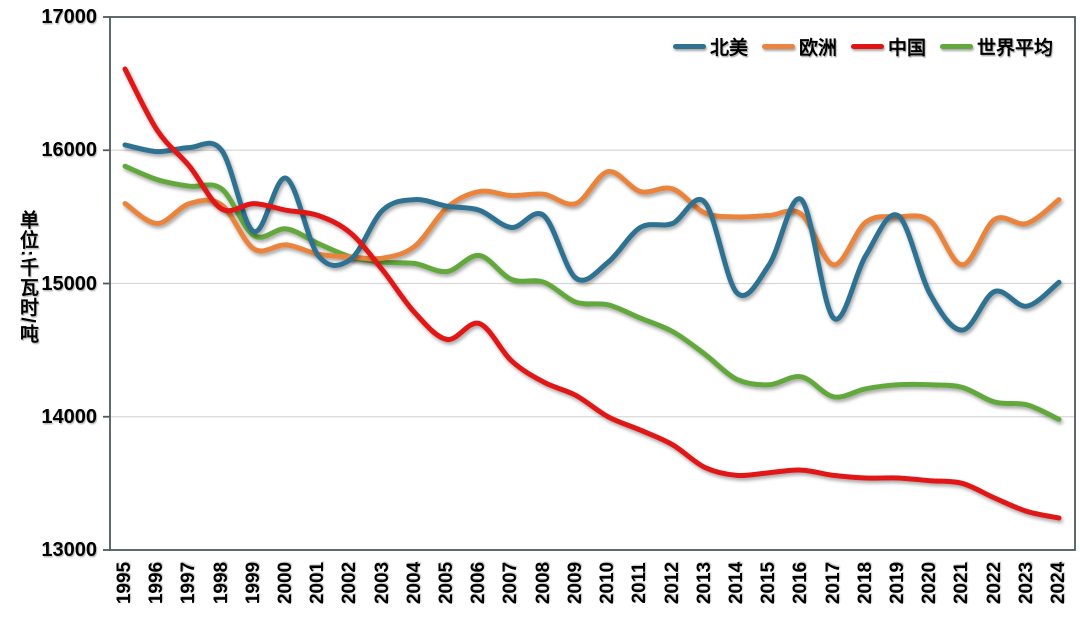 The width and height of the screenshot is (1080, 619). Describe the element at coordinates (543, 583) in the screenshot. I see `x-tick-label-2008: 2008` at that location.